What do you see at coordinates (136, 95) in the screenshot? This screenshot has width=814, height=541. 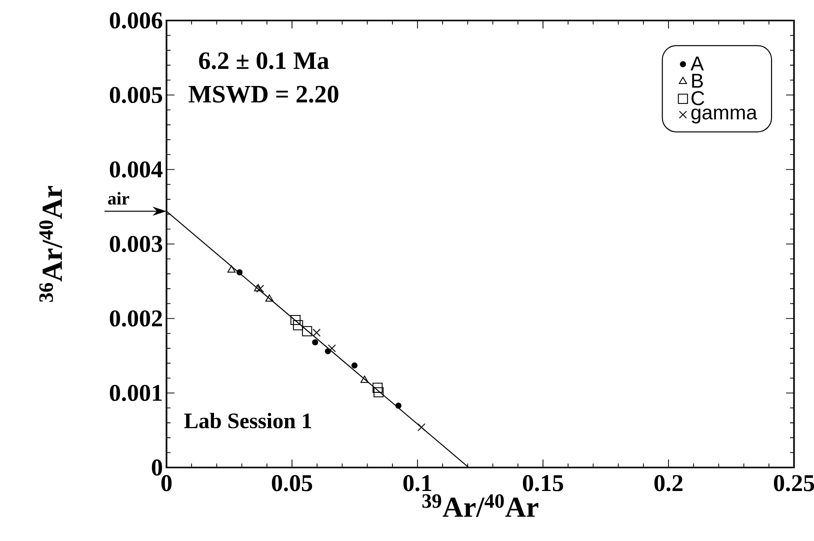 I see `y-tick-label: 0.005` at bounding box center [136, 95].